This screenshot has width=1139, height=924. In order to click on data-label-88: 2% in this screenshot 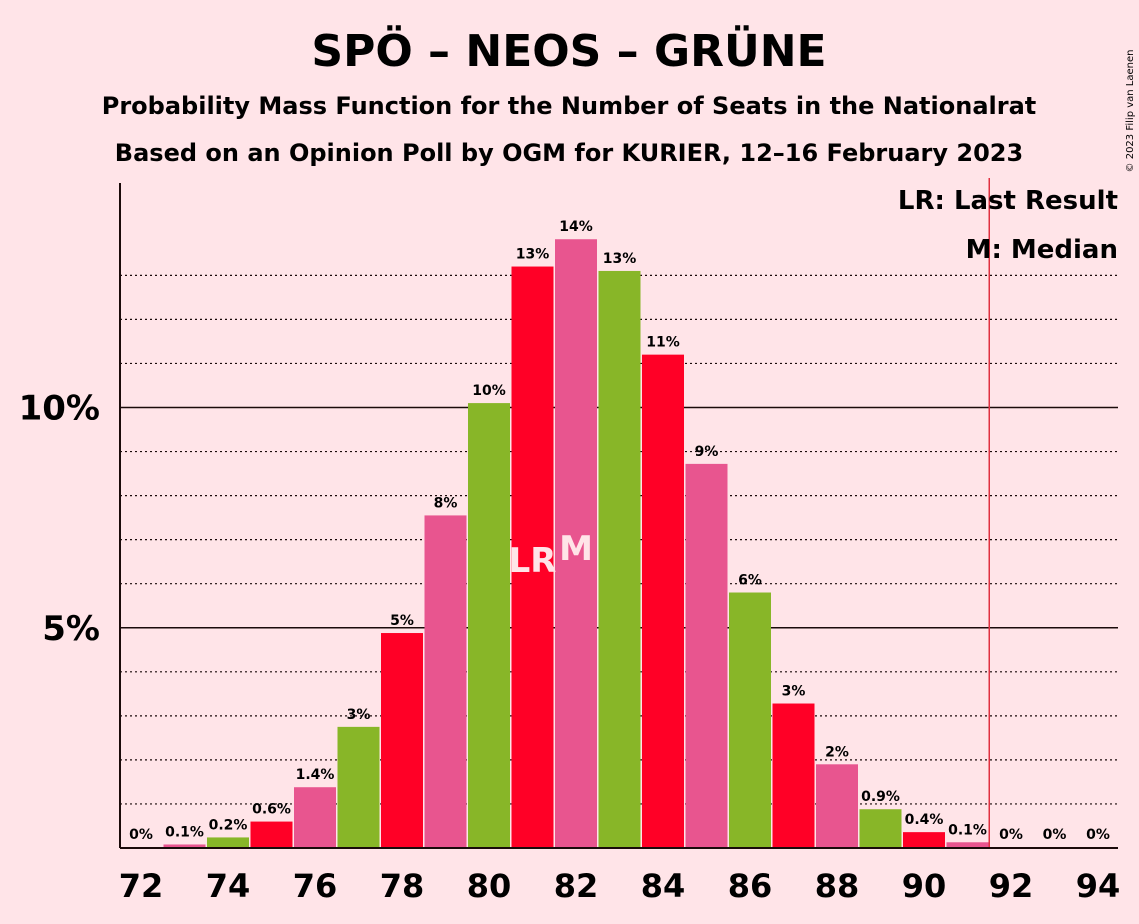, I will do `click(837, 752)`.